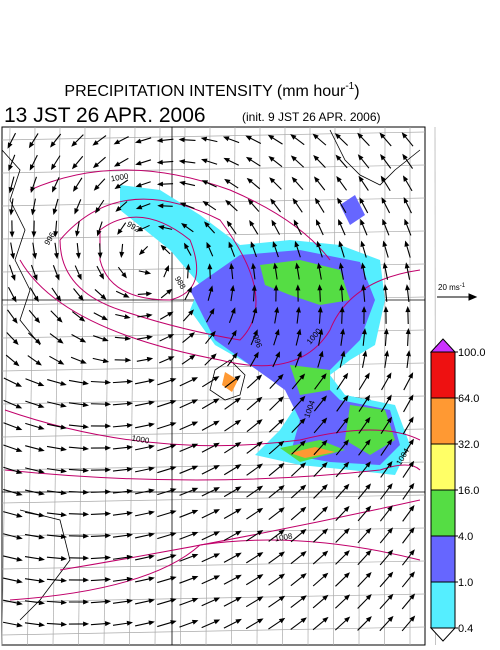 This screenshot has height=650, width=500. I want to click on title-sup: -1, so click(349, 86).